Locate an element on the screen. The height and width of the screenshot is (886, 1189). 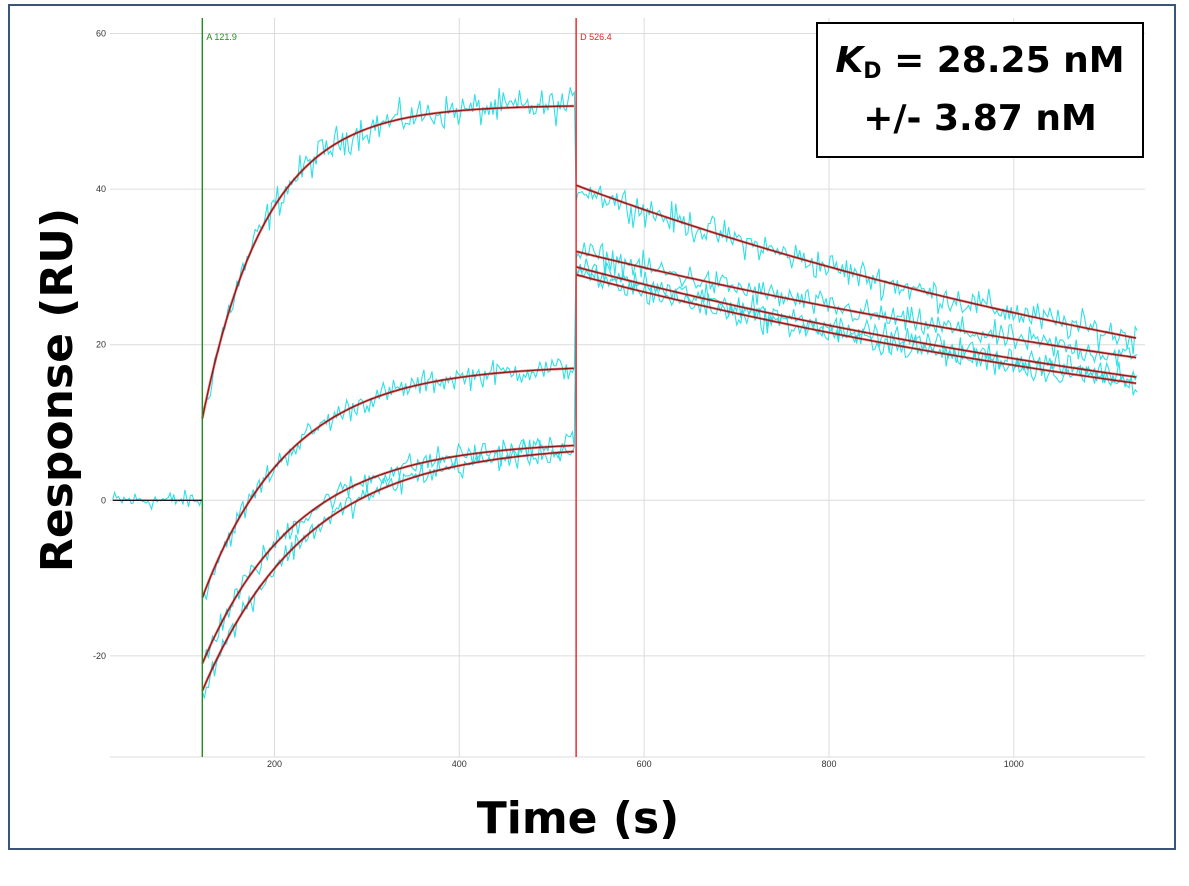
x-tick-label: 200 is located at coordinates (274, 764).